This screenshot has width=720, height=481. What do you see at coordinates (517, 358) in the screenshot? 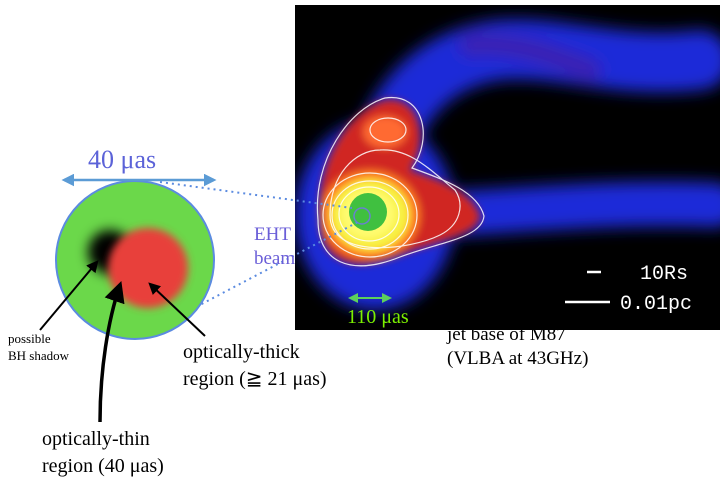
I see `caption: (VLBA at 43GHz)` at bounding box center [517, 358].